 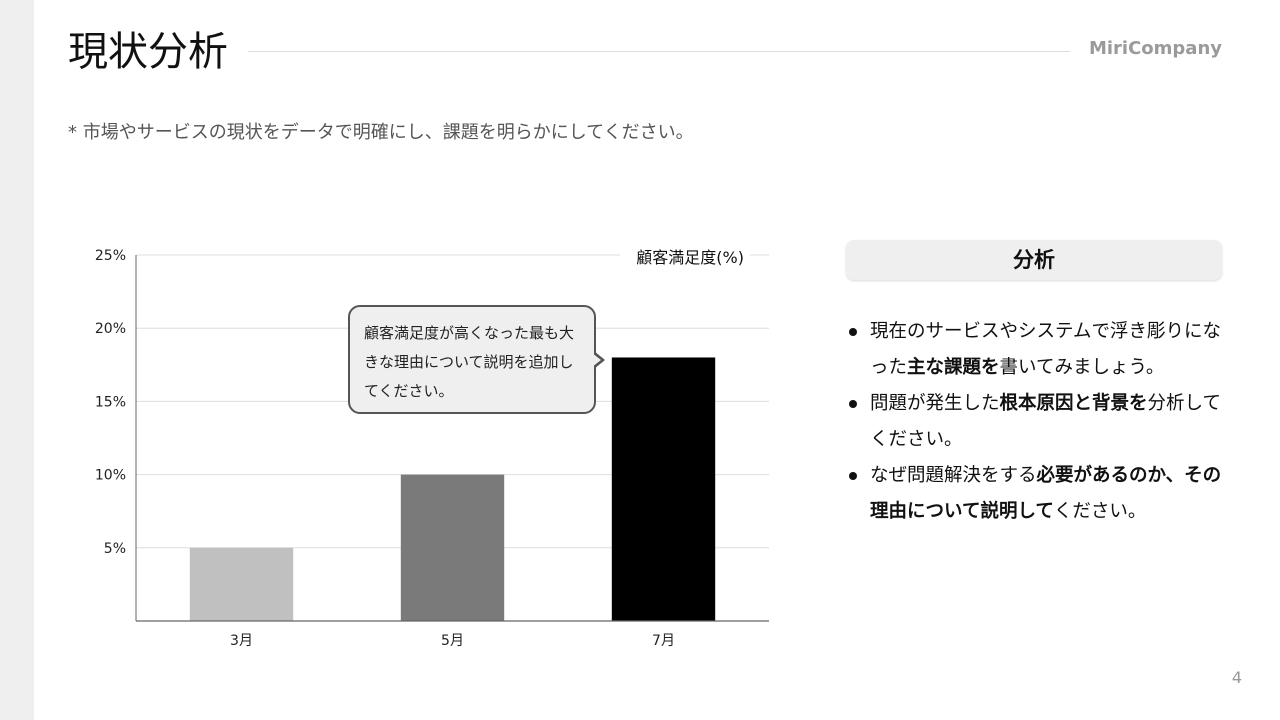 I want to click on text: なぜ問題解決をする, so click(x=953, y=475).